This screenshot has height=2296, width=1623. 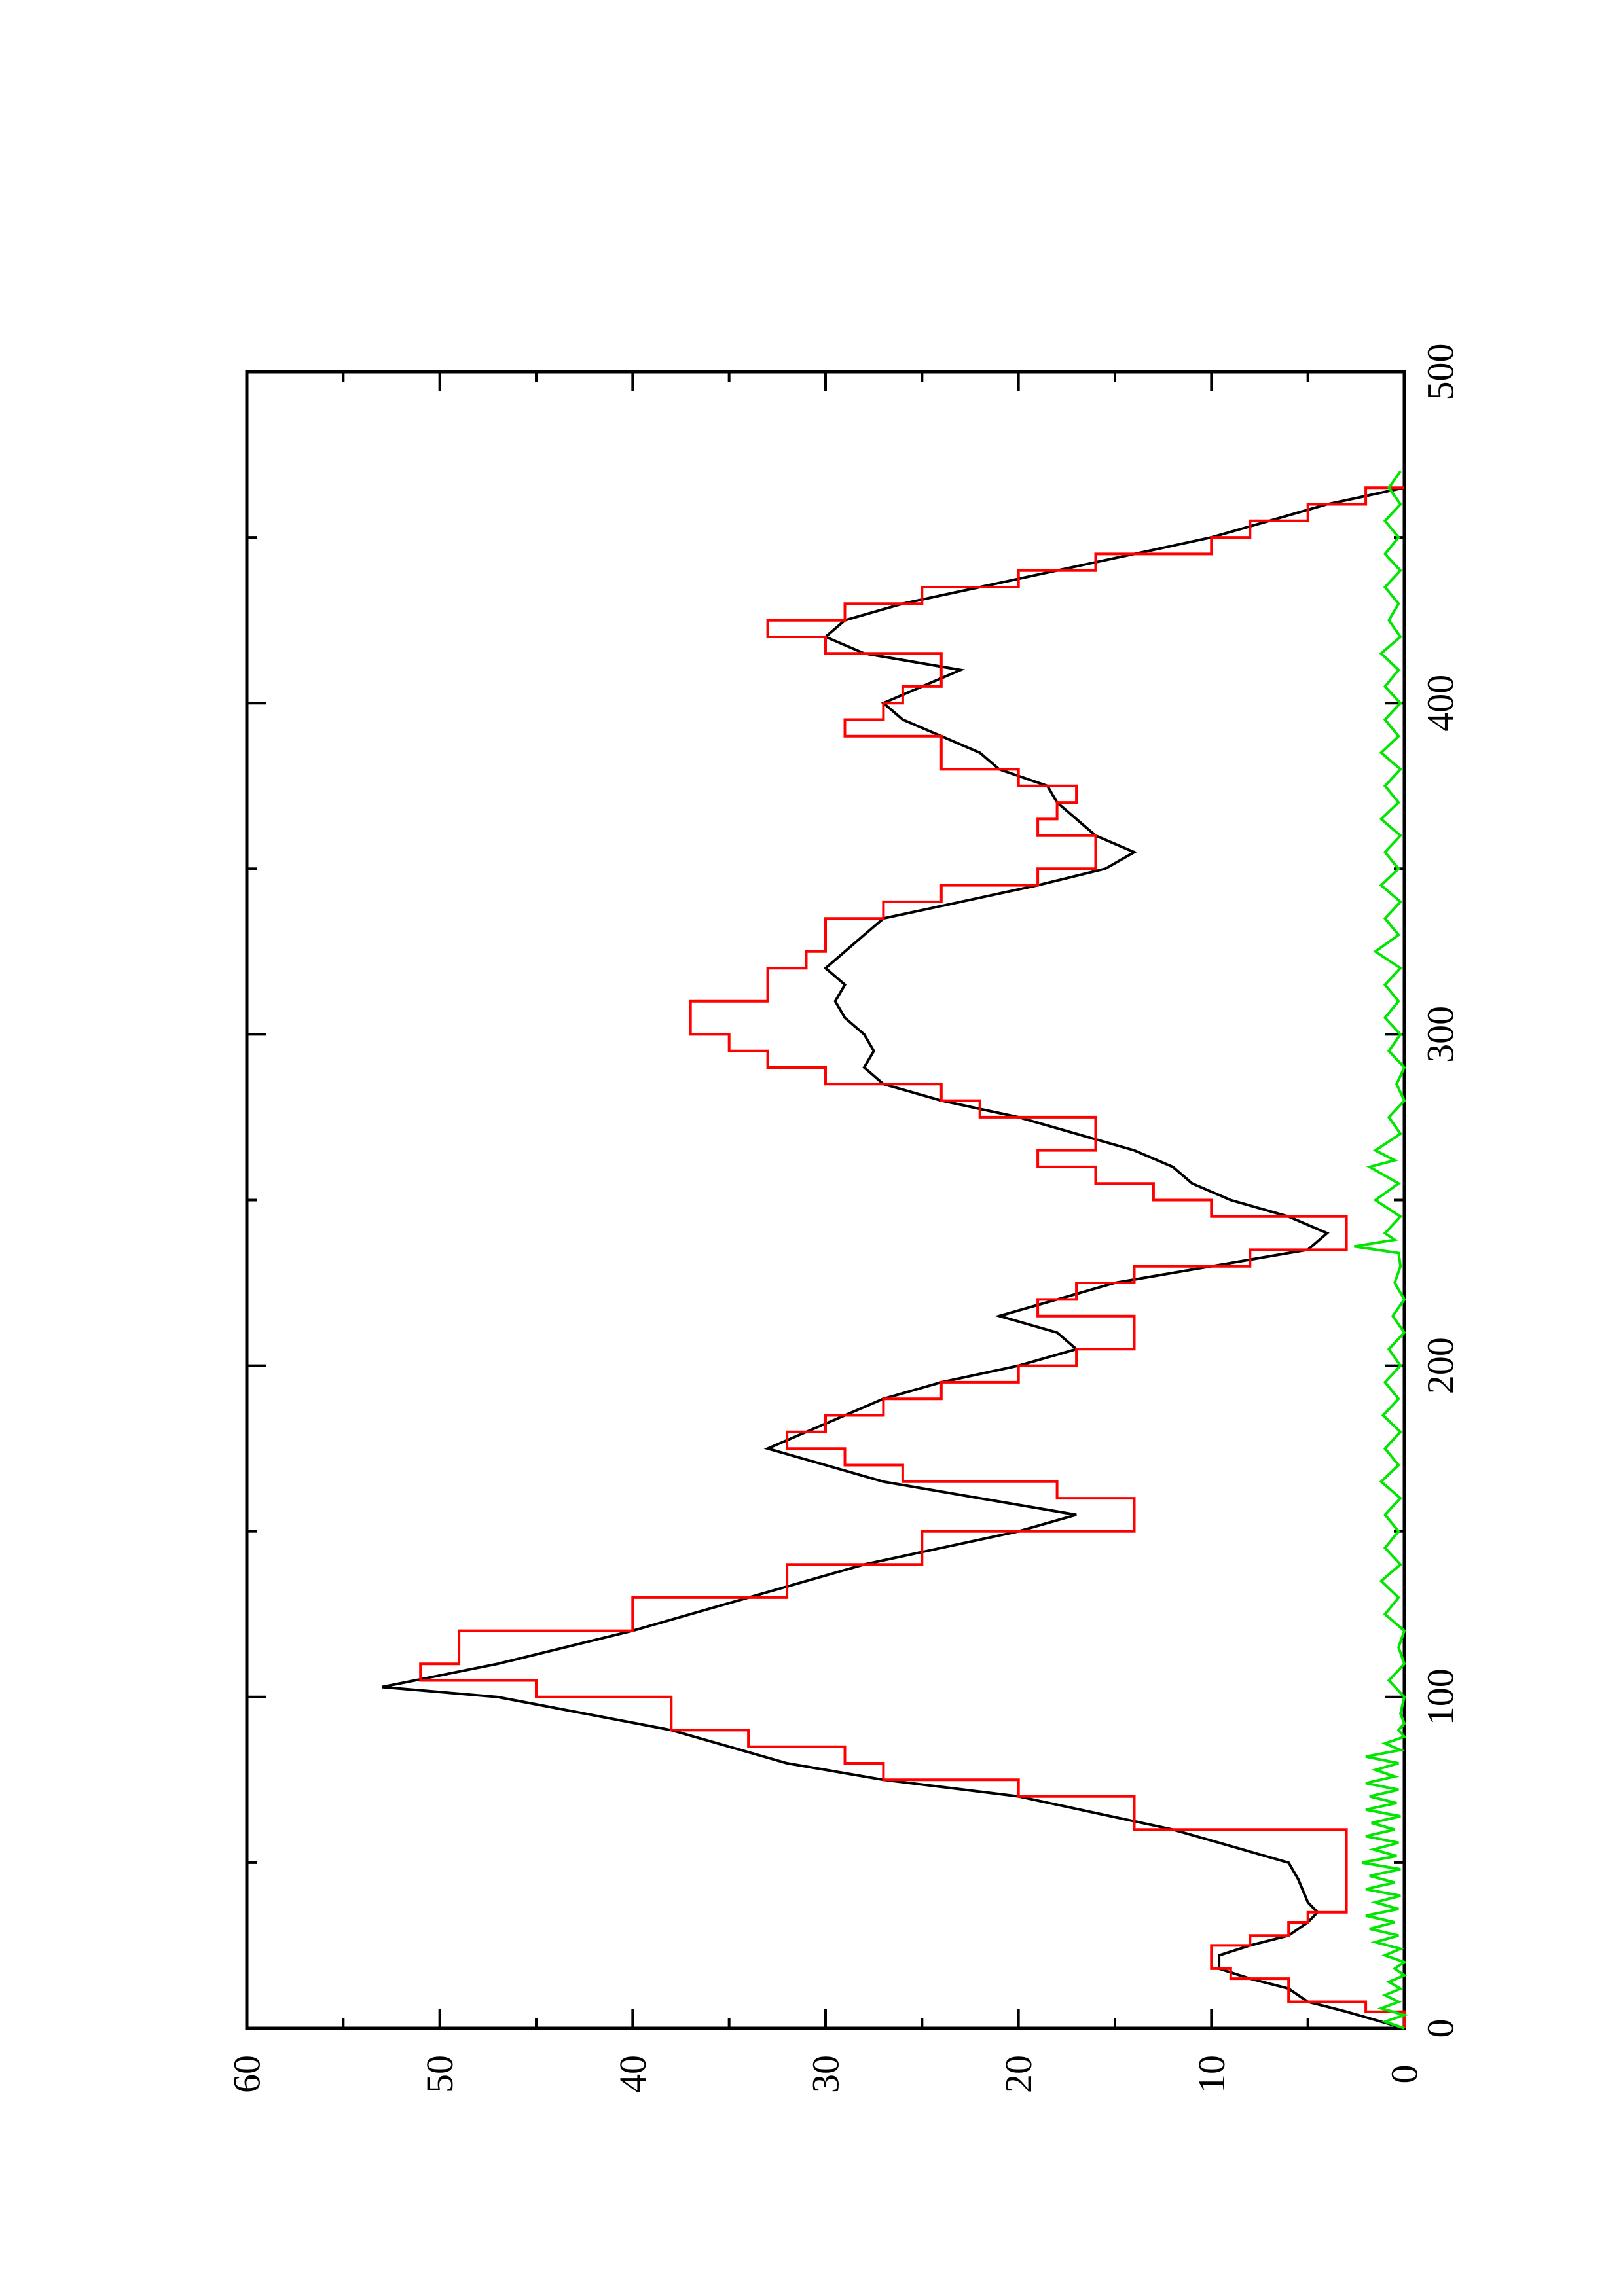 What do you see at coordinates (632, 2074) in the screenshot?
I see `y-tick-label: 40` at bounding box center [632, 2074].